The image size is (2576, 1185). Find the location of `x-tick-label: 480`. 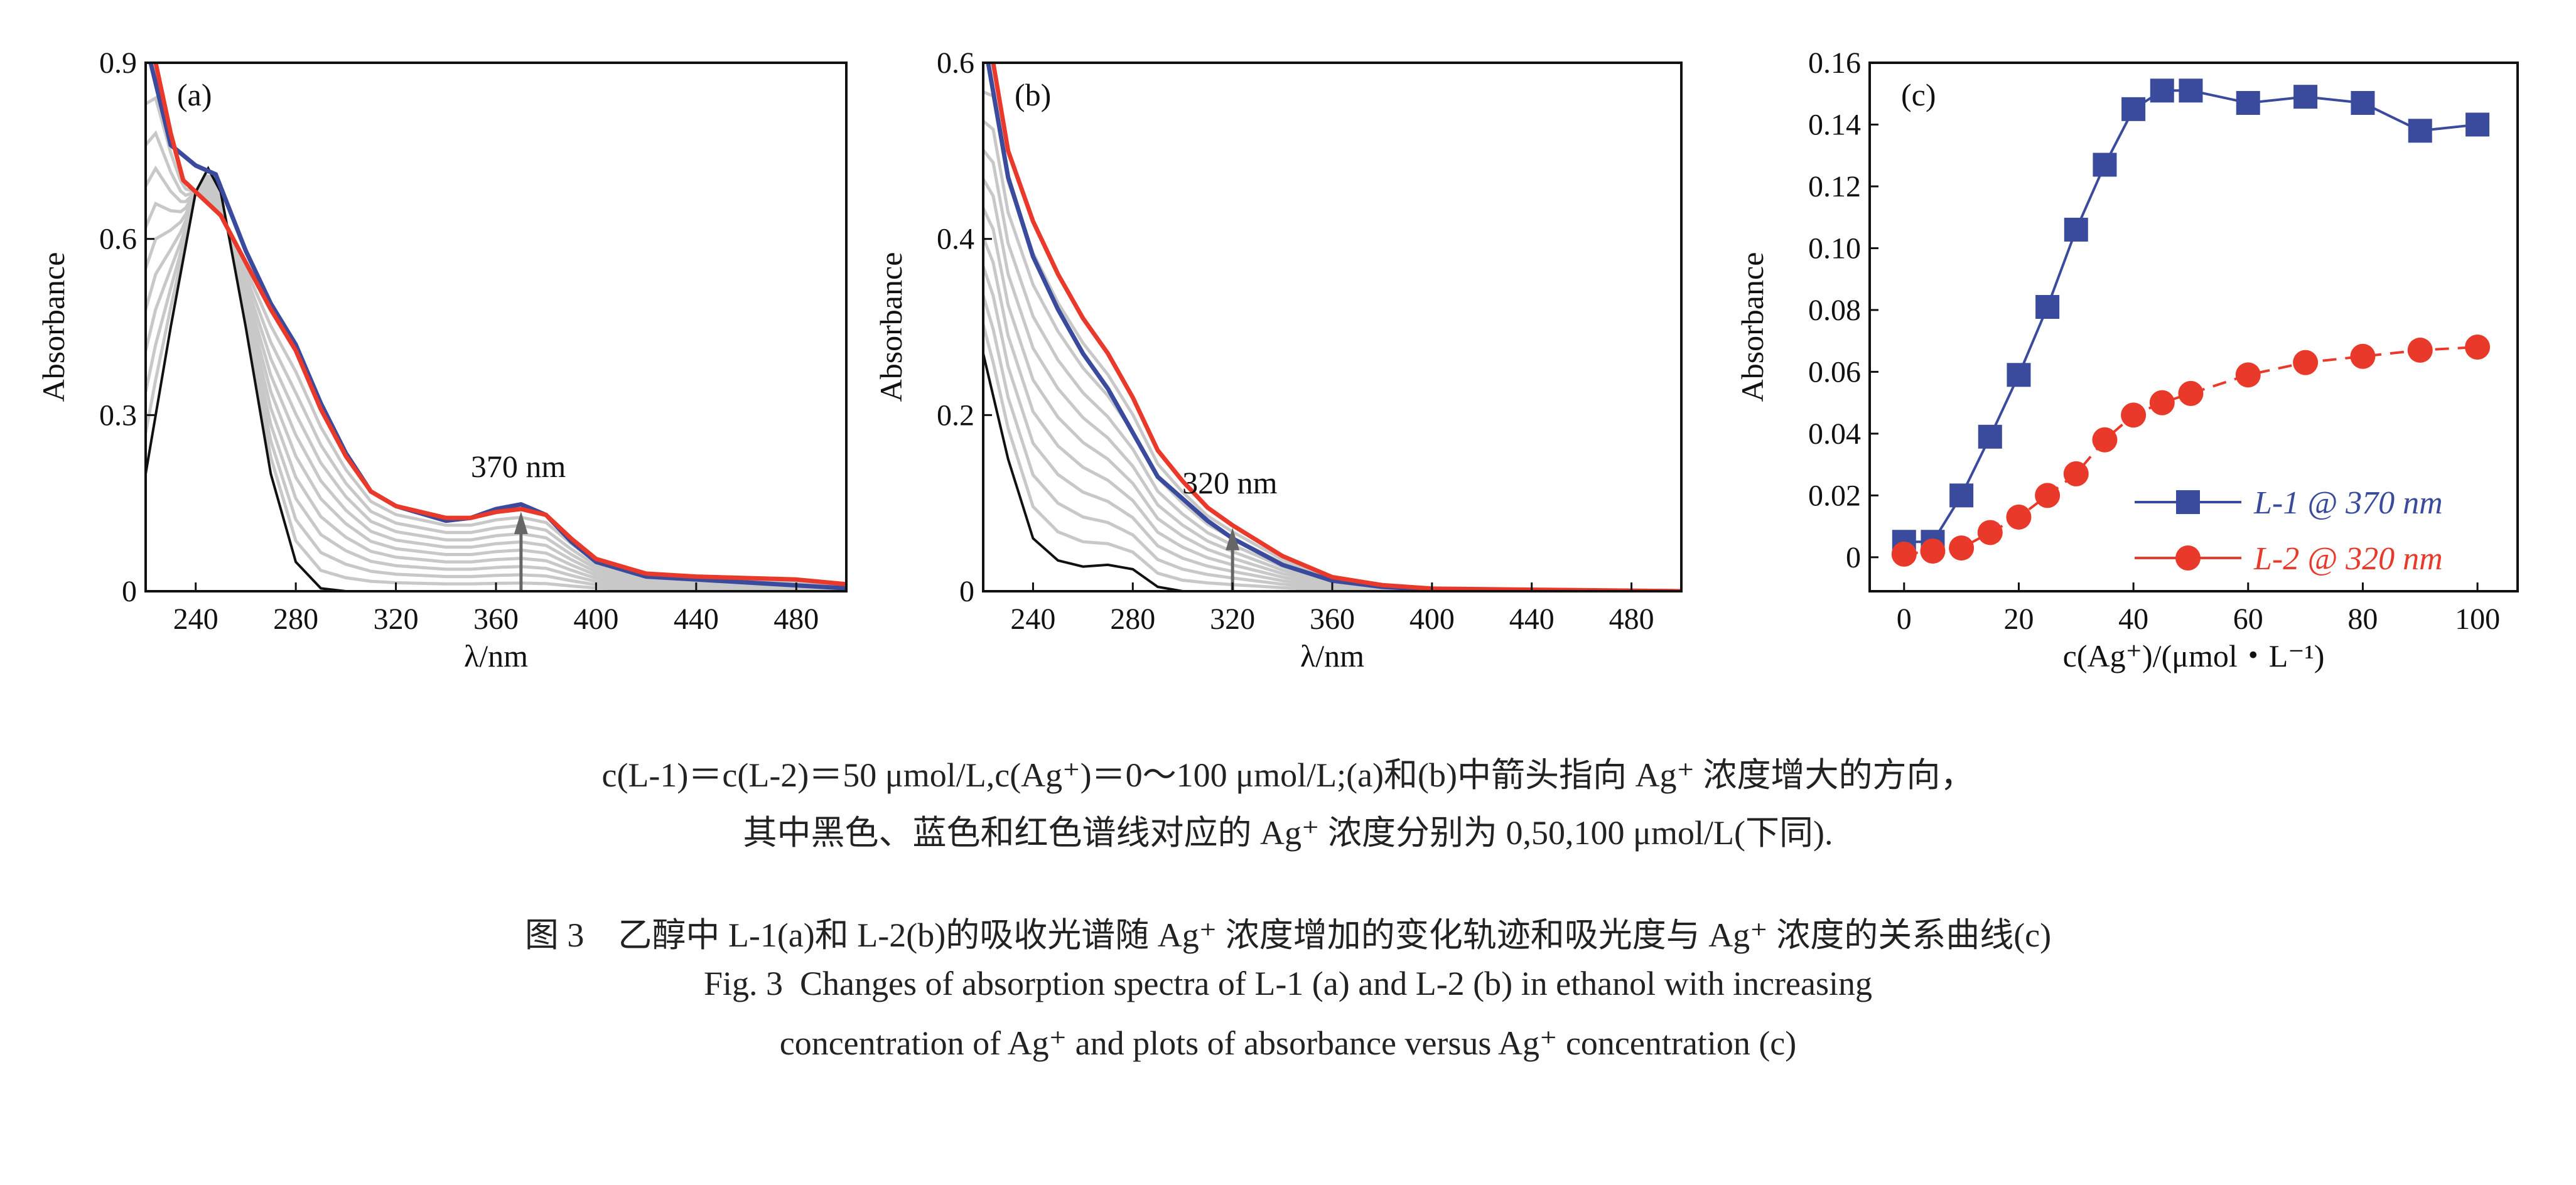

x-tick-label: 480 is located at coordinates (796, 619).